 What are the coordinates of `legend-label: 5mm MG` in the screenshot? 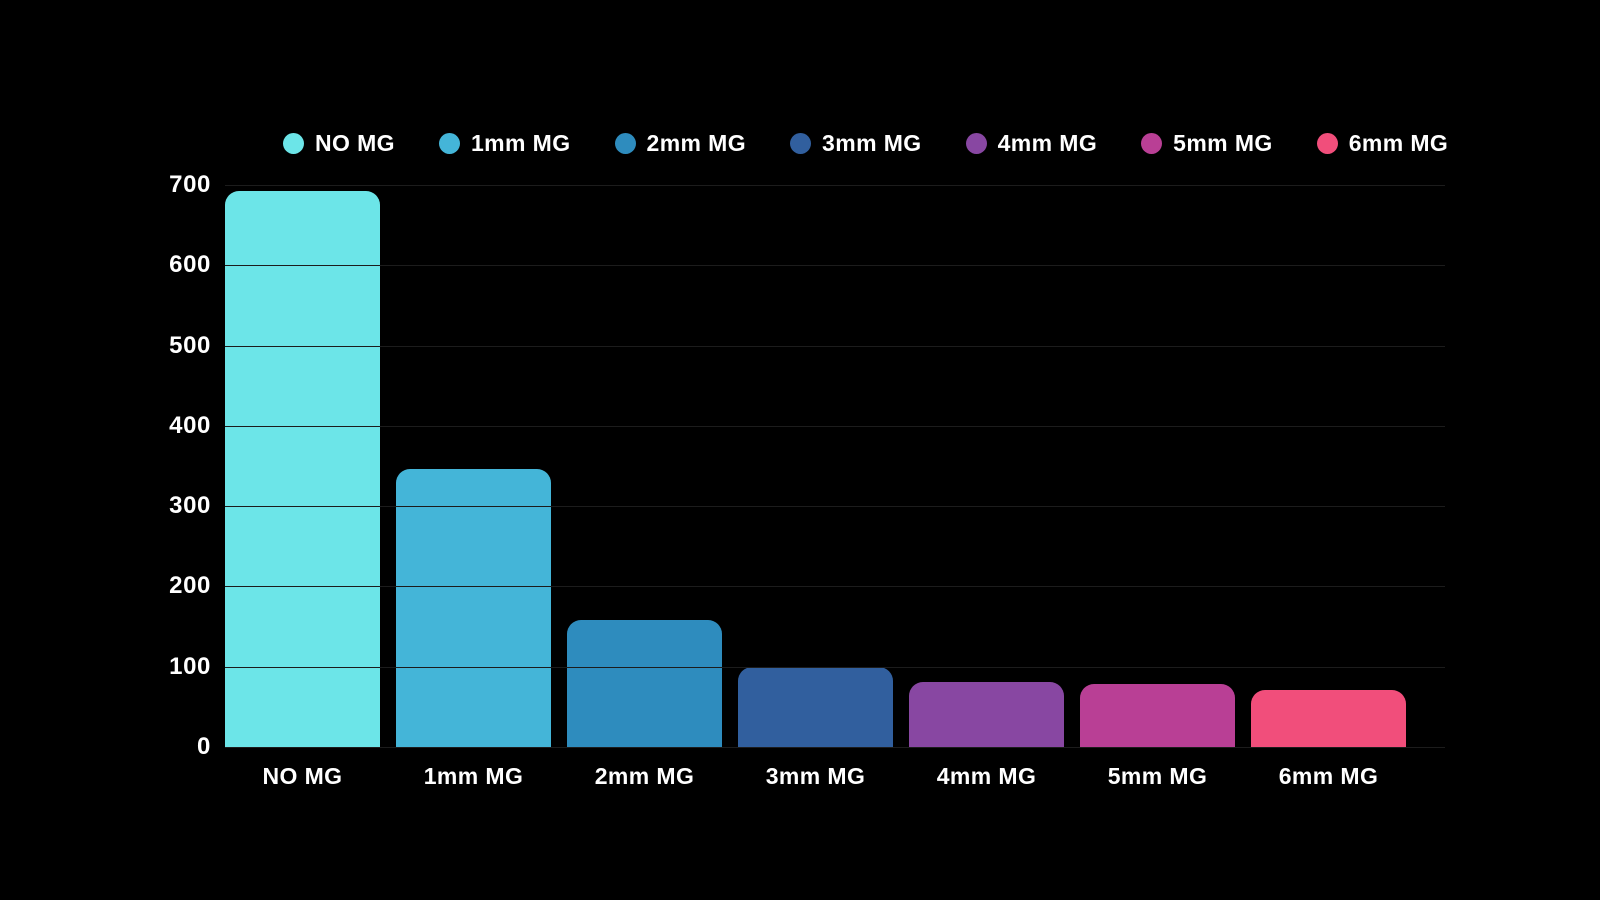 It's located at (1223, 143).